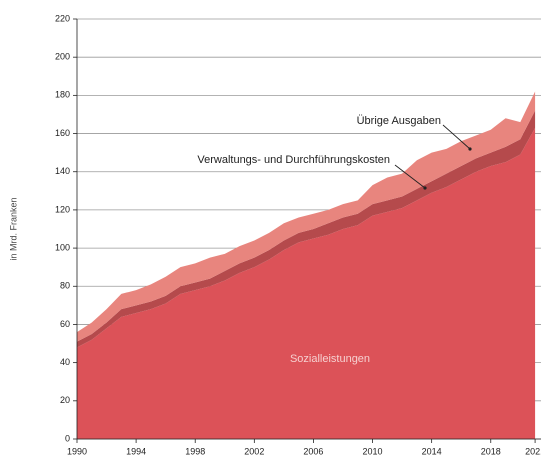 This screenshot has height=461, width=541. What do you see at coordinates (62, 18) in the screenshot?
I see `y-tick-label: 220` at bounding box center [62, 18].